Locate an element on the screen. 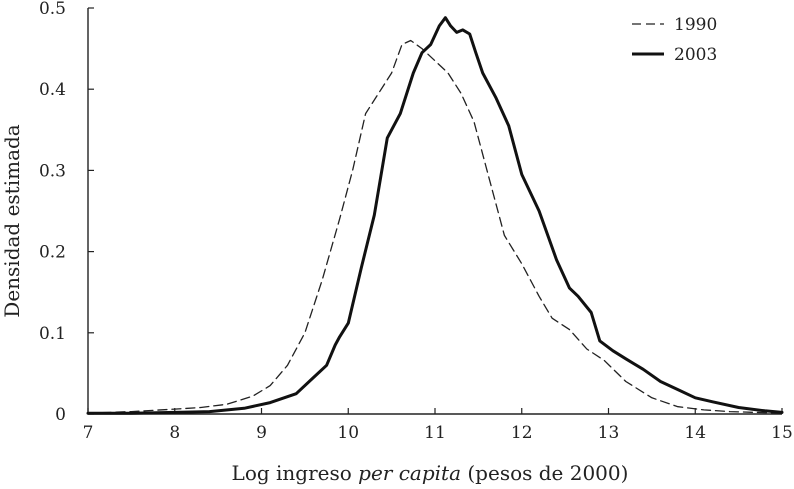  x-tick-label: 11 is located at coordinates (435, 433).